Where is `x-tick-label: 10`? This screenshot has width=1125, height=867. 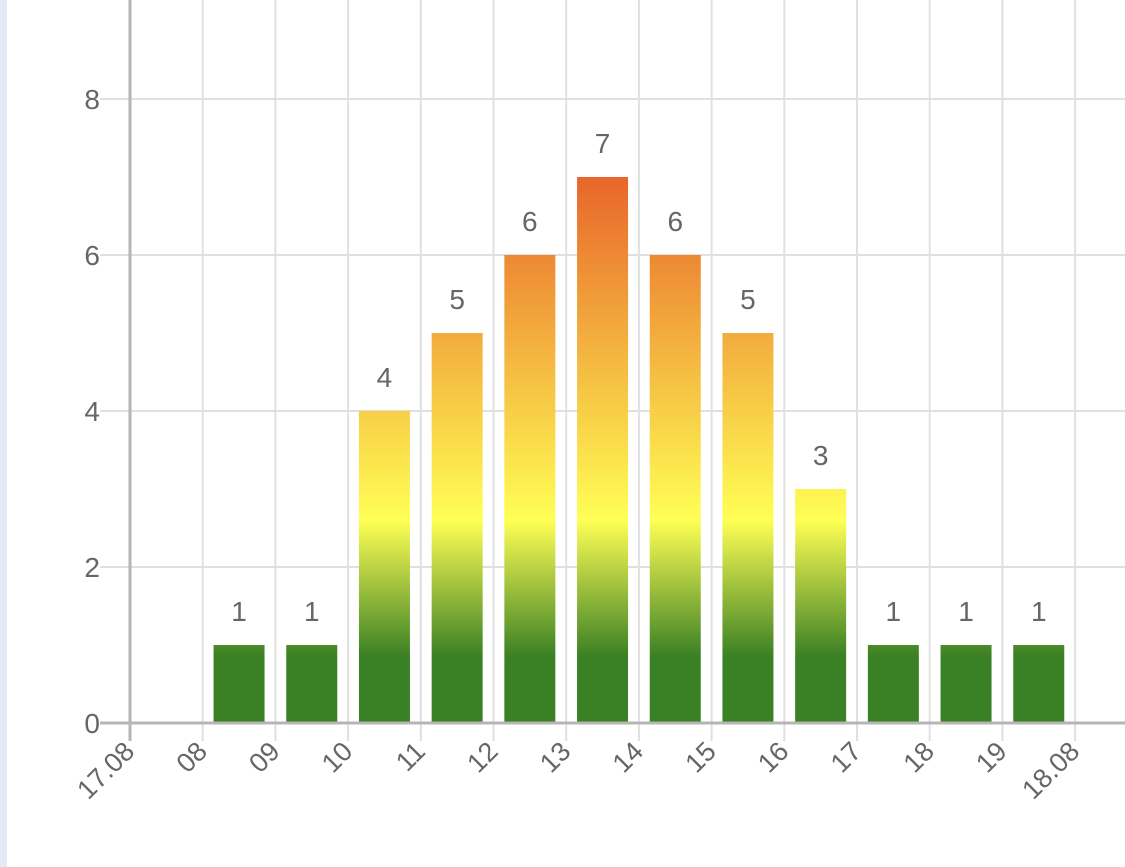 x-tick-label: 10 is located at coordinates (337, 757).